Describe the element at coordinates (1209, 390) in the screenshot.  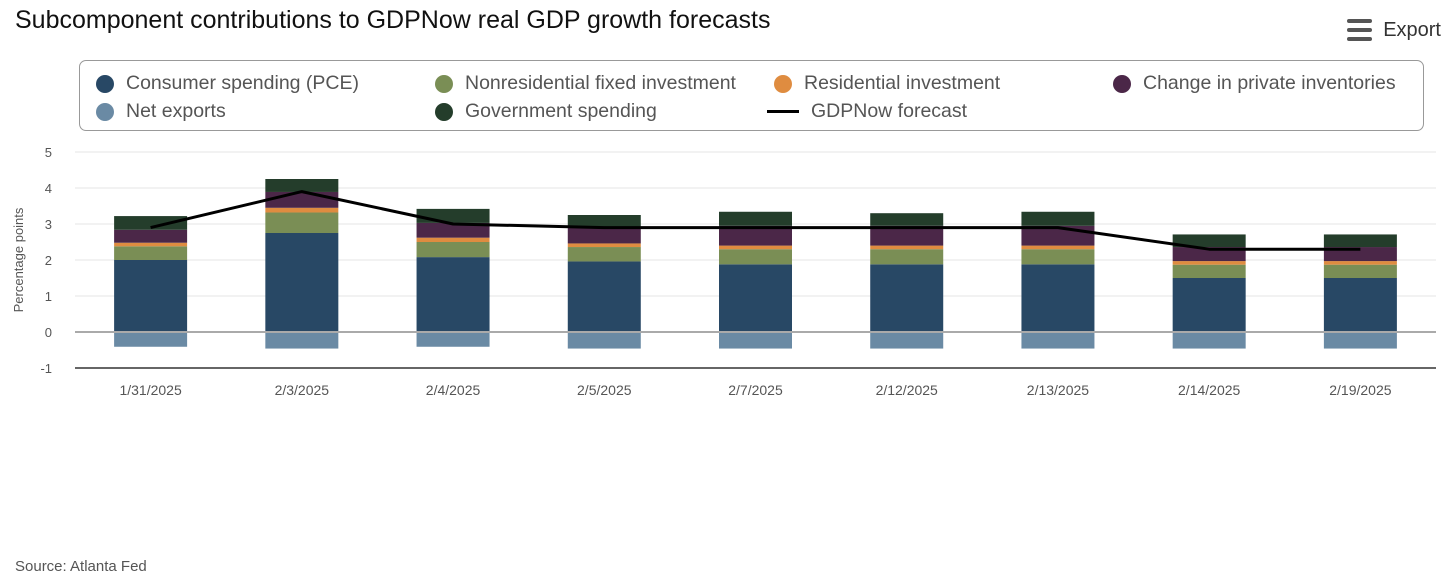
I see `x-tick-label: 2/14/2025` at that location.